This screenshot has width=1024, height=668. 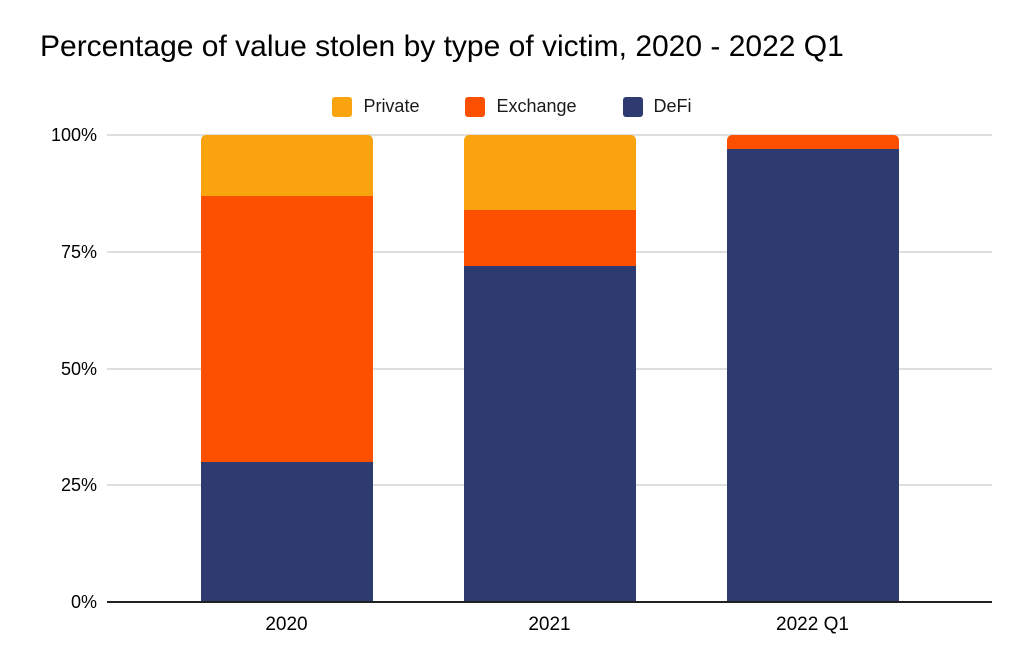 I want to click on bar-2021-segment-exchange, so click(x=549, y=237).